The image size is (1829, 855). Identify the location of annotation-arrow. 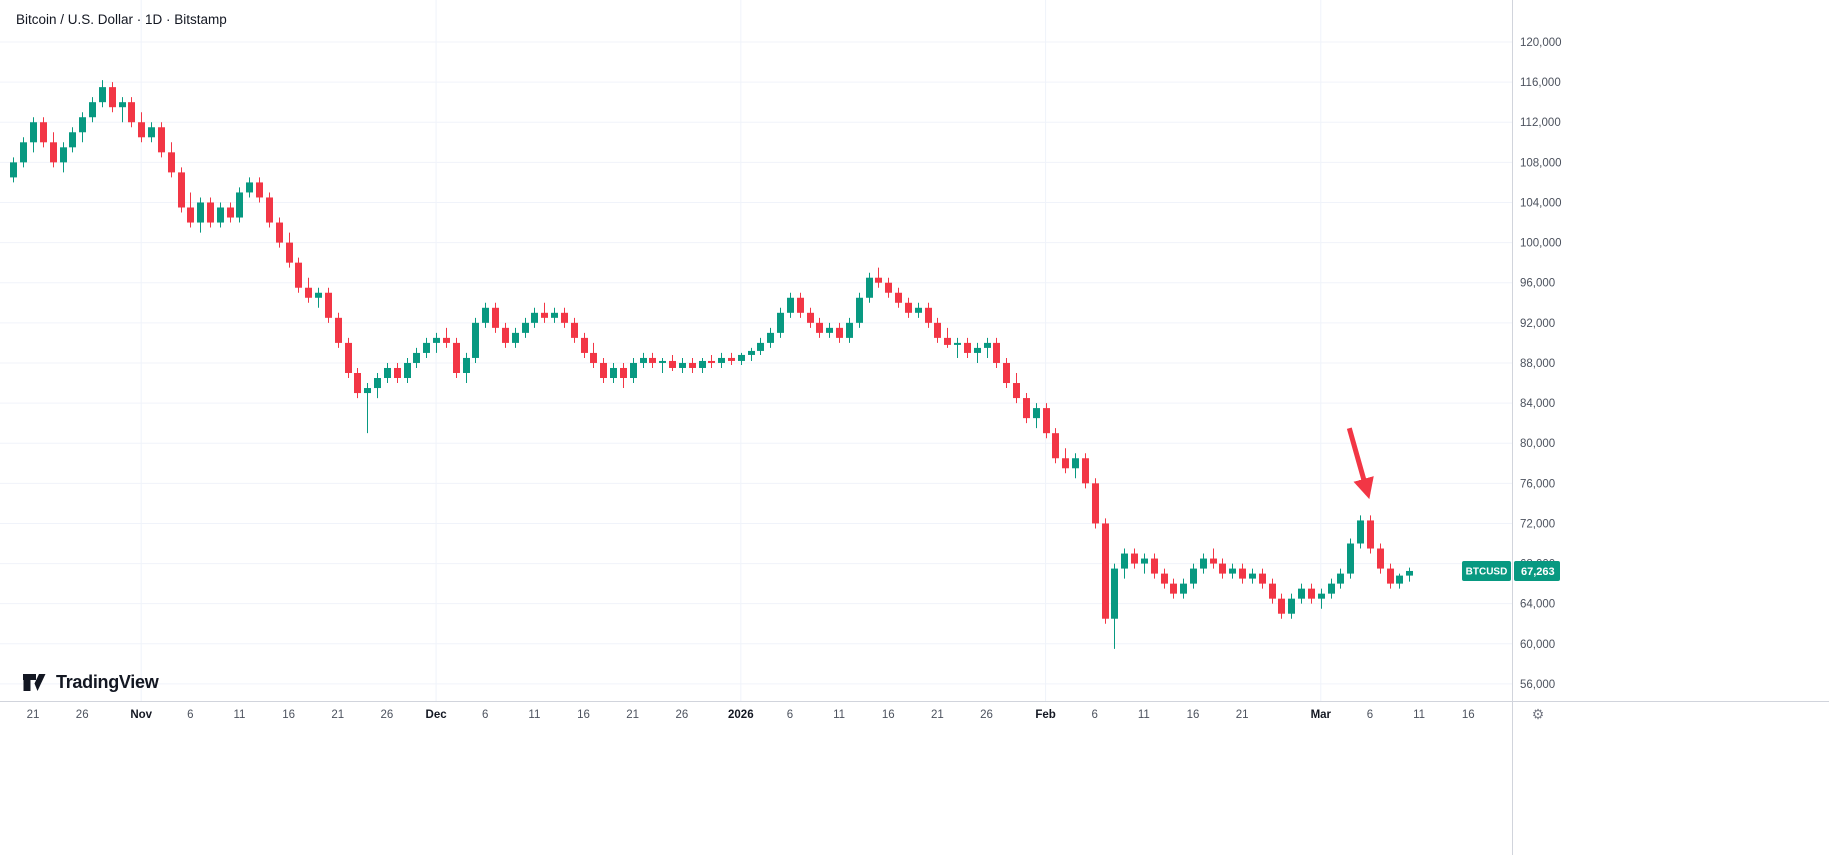
(1360, 463).